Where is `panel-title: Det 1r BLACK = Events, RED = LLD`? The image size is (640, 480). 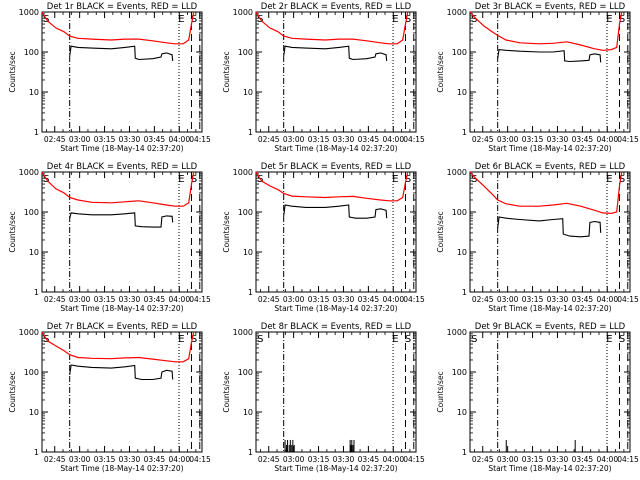 panel-title: Det 1r BLACK = Events, RED = LLD is located at coordinates (122, 7).